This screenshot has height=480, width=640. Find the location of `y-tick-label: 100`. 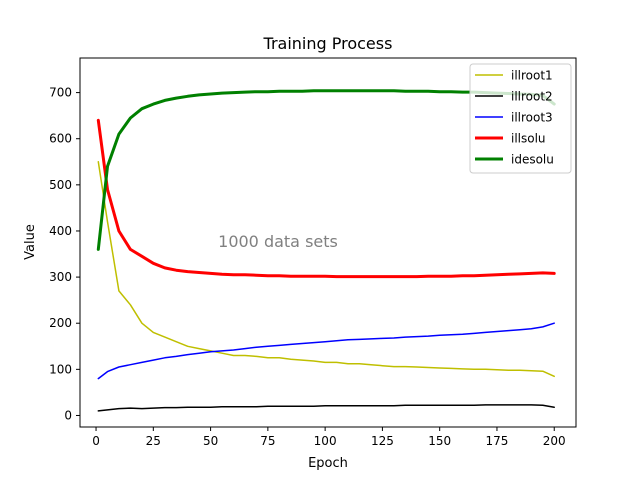

y-tick-label: 100 is located at coordinates (60, 369).